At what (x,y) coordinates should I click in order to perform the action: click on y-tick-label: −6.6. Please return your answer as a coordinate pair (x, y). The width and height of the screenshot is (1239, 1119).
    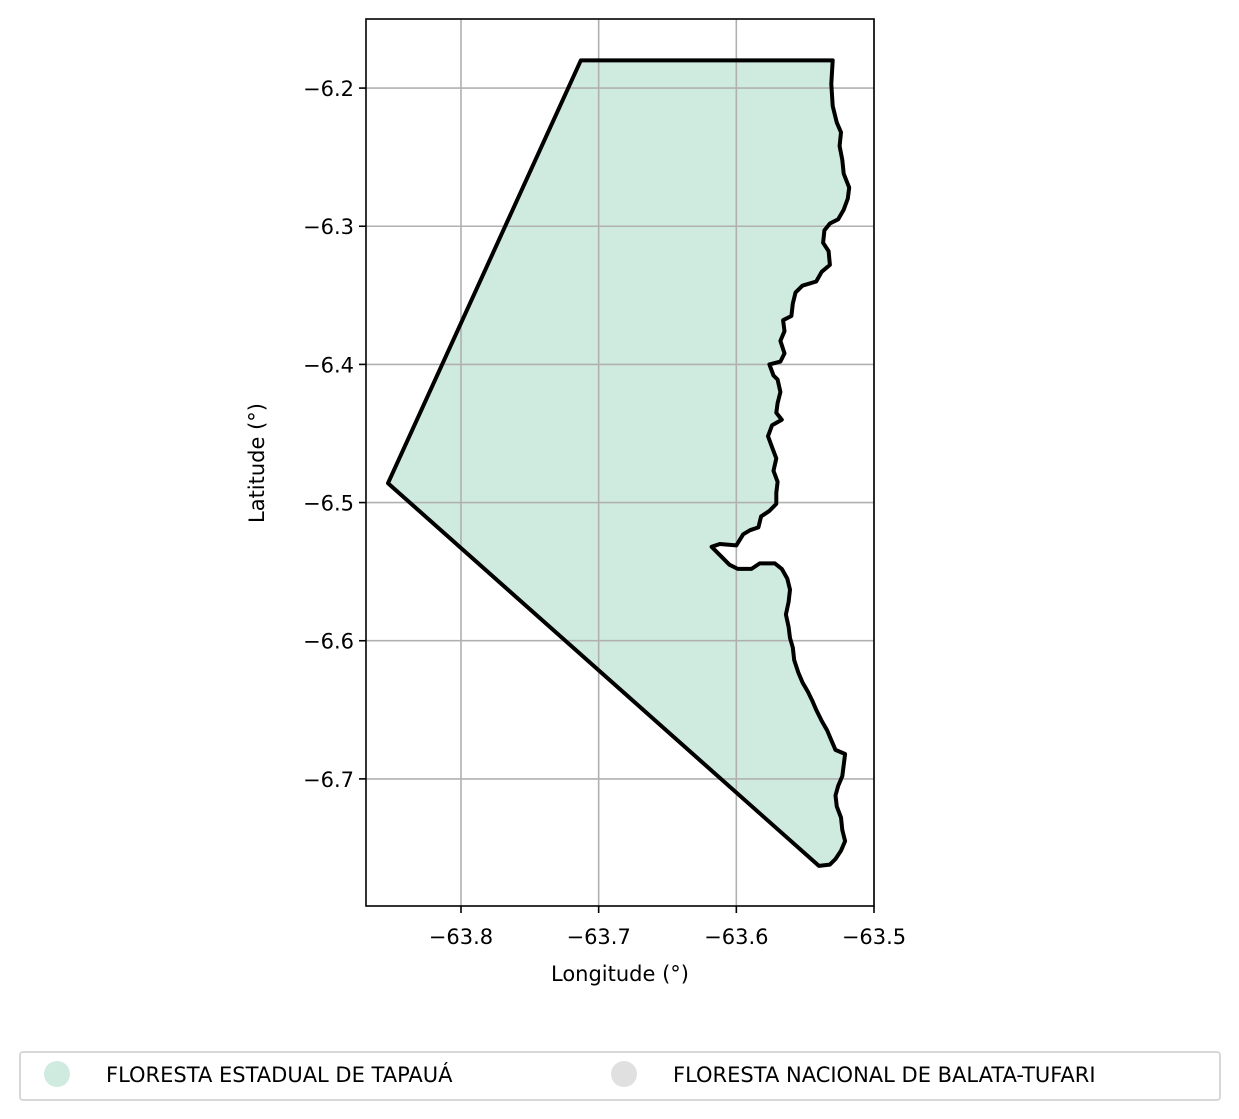
    Looking at the image, I should click on (328, 642).